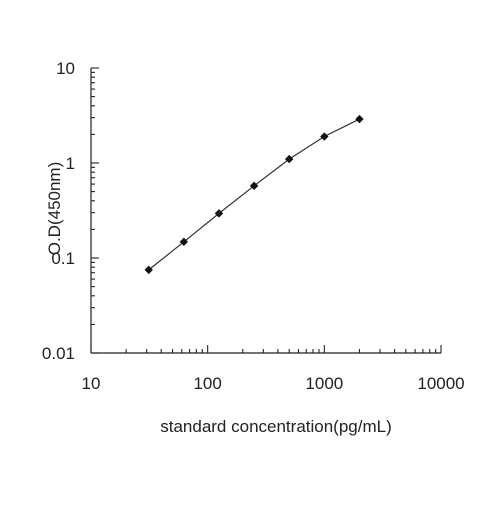 The width and height of the screenshot is (491, 514). I want to click on x-tick-label: 10000, so click(440, 383).